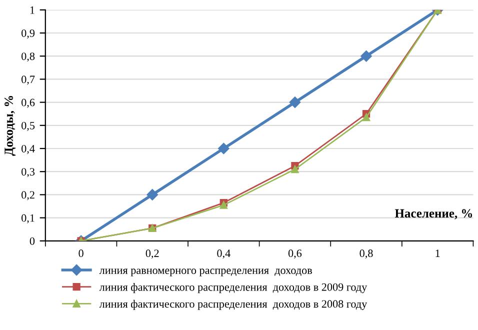  I want to click on x-tick-label: 0,8, so click(366, 254).